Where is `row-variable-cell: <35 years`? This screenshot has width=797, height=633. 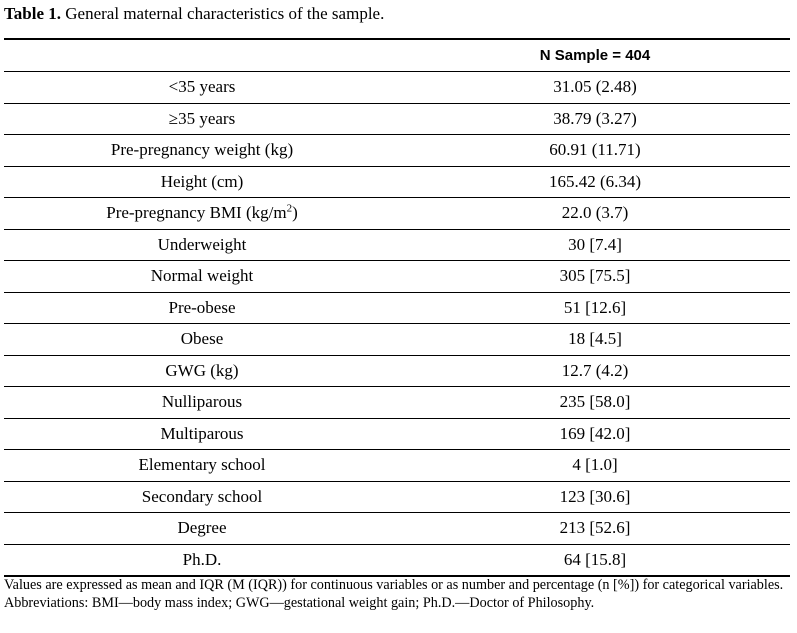
row-variable-cell: <35 years is located at coordinates (202, 87).